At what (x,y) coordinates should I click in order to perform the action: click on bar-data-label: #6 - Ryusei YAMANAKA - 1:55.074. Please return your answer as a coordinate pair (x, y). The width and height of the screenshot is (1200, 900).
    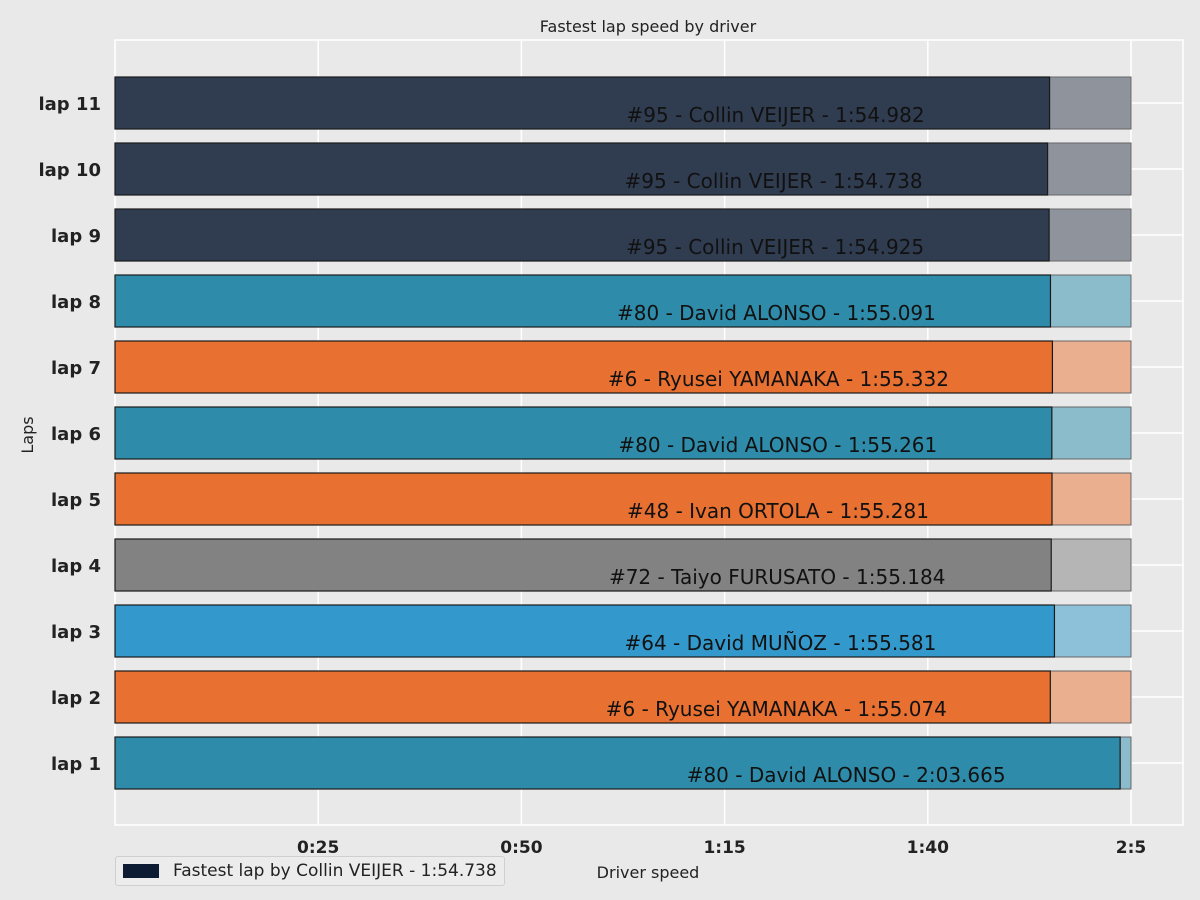
    Looking at the image, I should click on (776, 709).